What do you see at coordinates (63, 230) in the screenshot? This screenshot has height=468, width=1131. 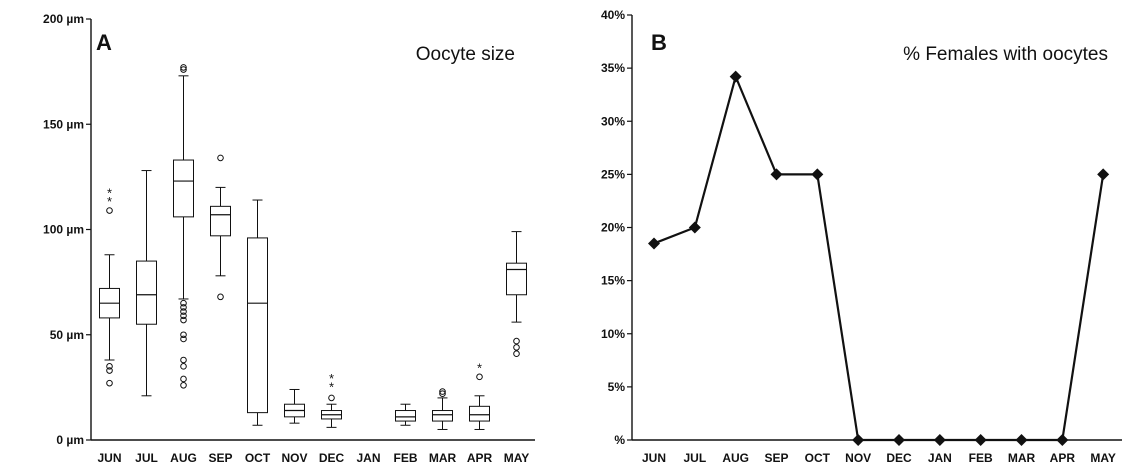 I see `y-tick-label: 100 µm` at bounding box center [63, 230].